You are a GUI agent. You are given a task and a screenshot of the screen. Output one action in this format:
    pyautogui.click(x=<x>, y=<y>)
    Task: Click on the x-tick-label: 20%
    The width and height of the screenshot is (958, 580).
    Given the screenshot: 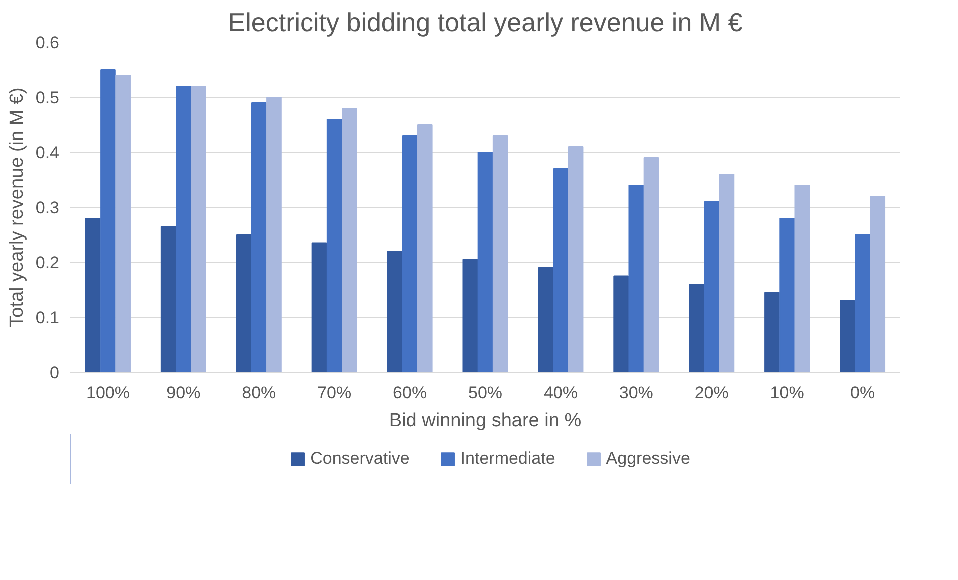 What is the action you would take?
    pyautogui.click(x=711, y=393)
    